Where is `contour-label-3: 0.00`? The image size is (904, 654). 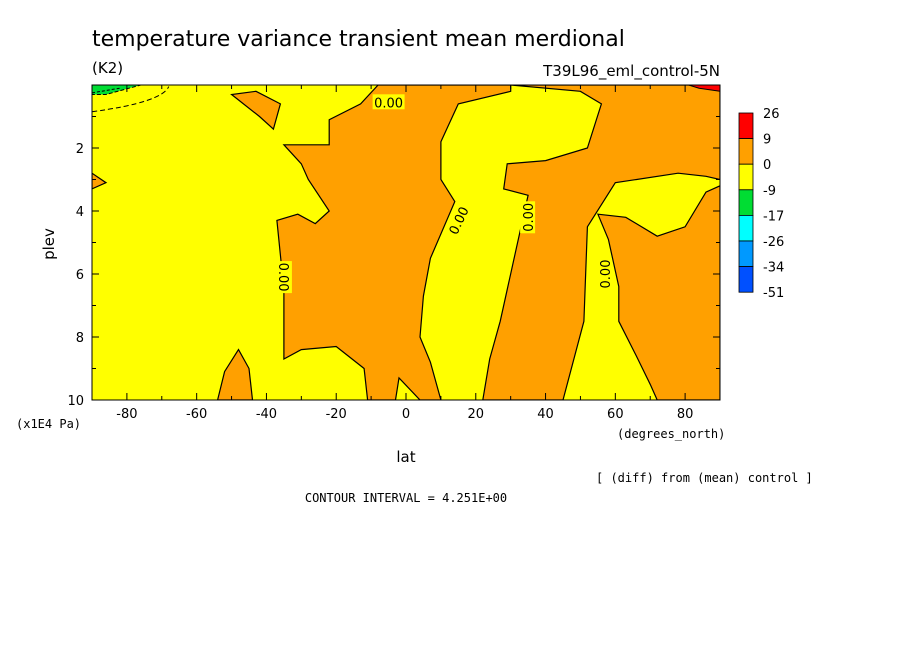
contour-label-3: 0.00 is located at coordinates (529, 217).